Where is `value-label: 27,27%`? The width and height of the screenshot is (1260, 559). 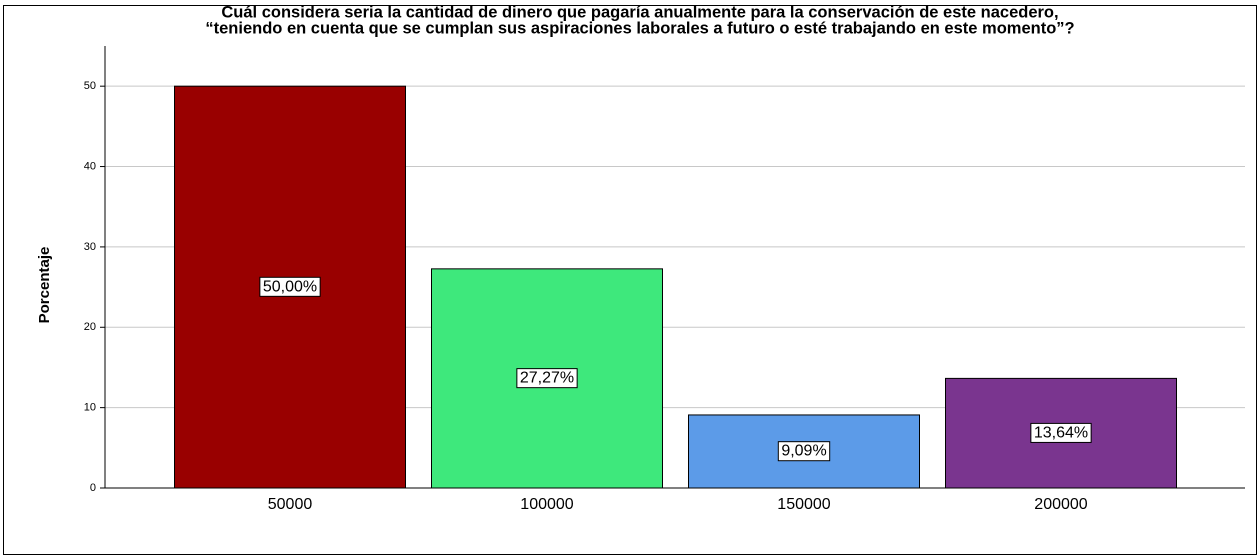
value-label: 27,27% is located at coordinates (547, 378).